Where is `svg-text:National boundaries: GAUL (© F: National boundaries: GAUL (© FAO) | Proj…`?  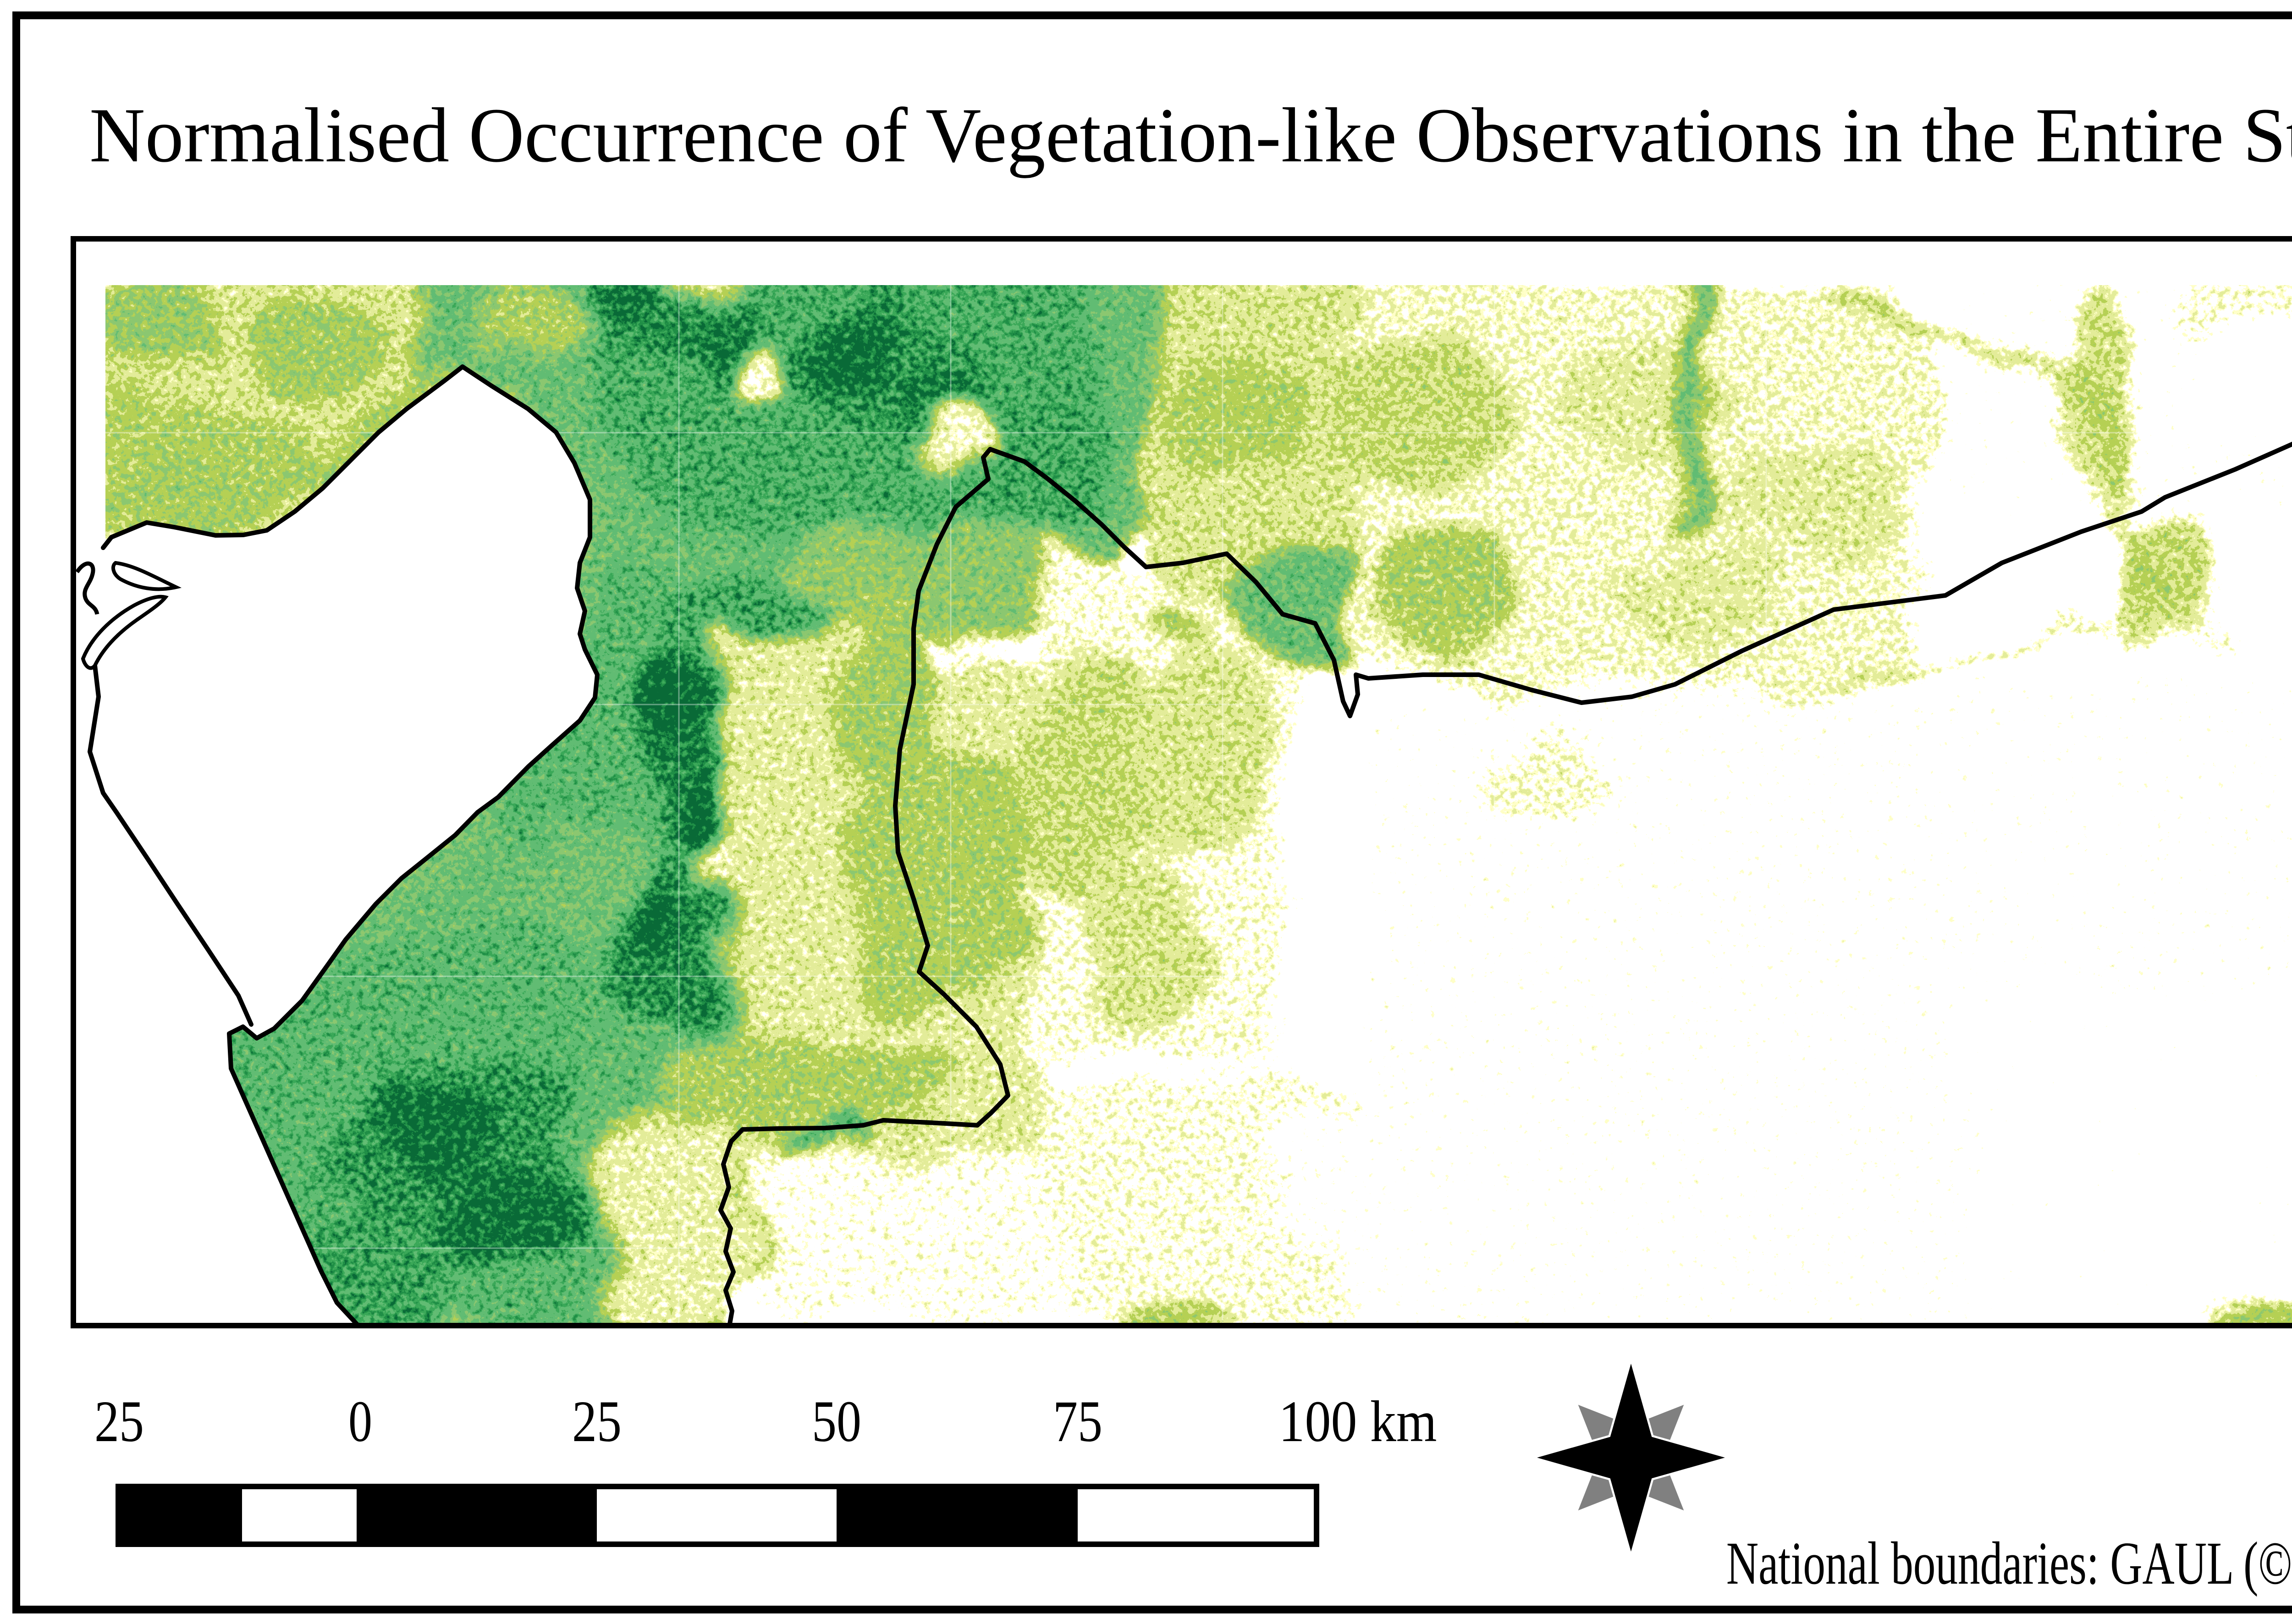 svg-text:National boundaries: GAUL (© F: National boundaries: GAUL (© FAO) | Proj… is located at coordinates (2009, 1563).